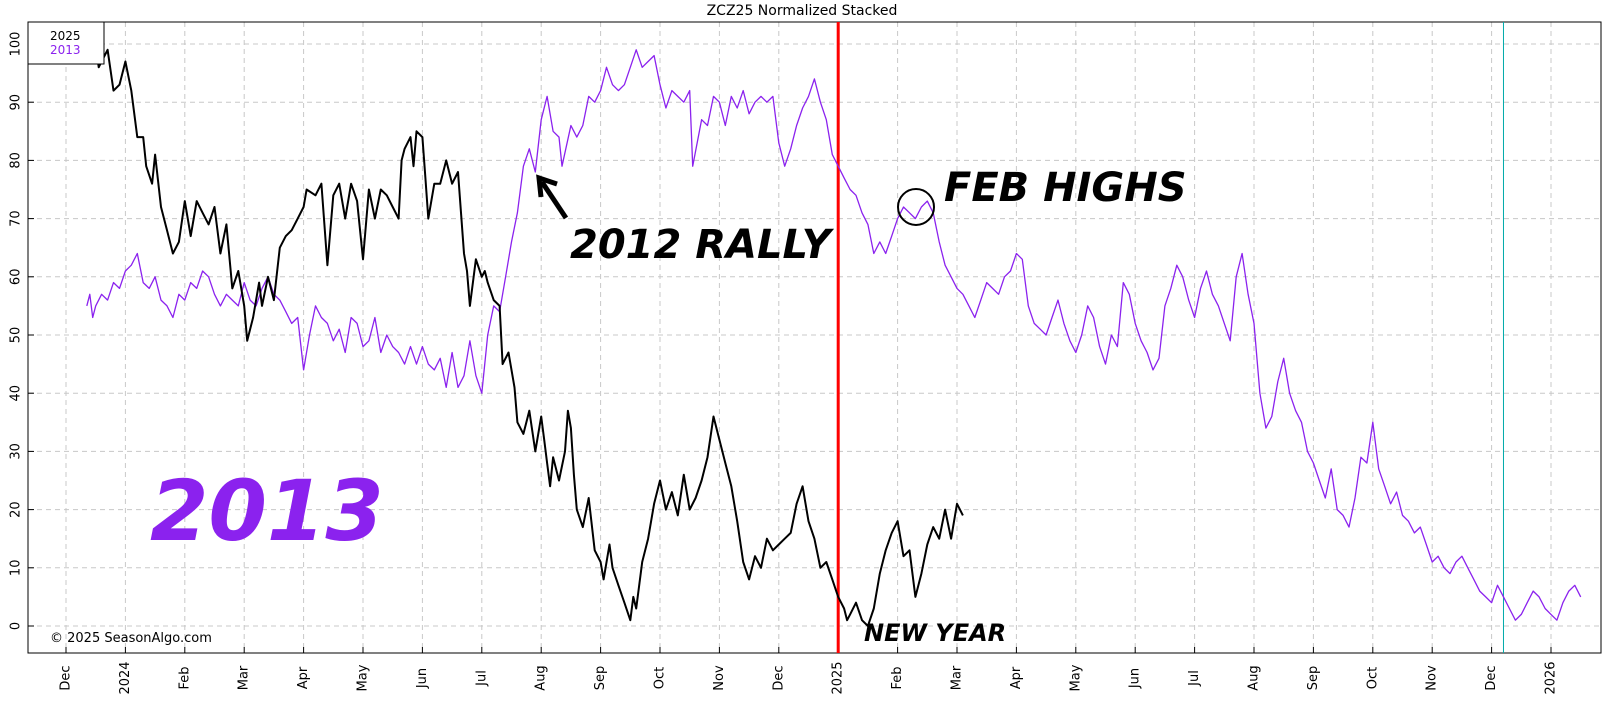  What do you see at coordinates (802, 11) in the screenshot?
I see `chart-title: ZCZ25 Normalized Stacked` at bounding box center [802, 11].